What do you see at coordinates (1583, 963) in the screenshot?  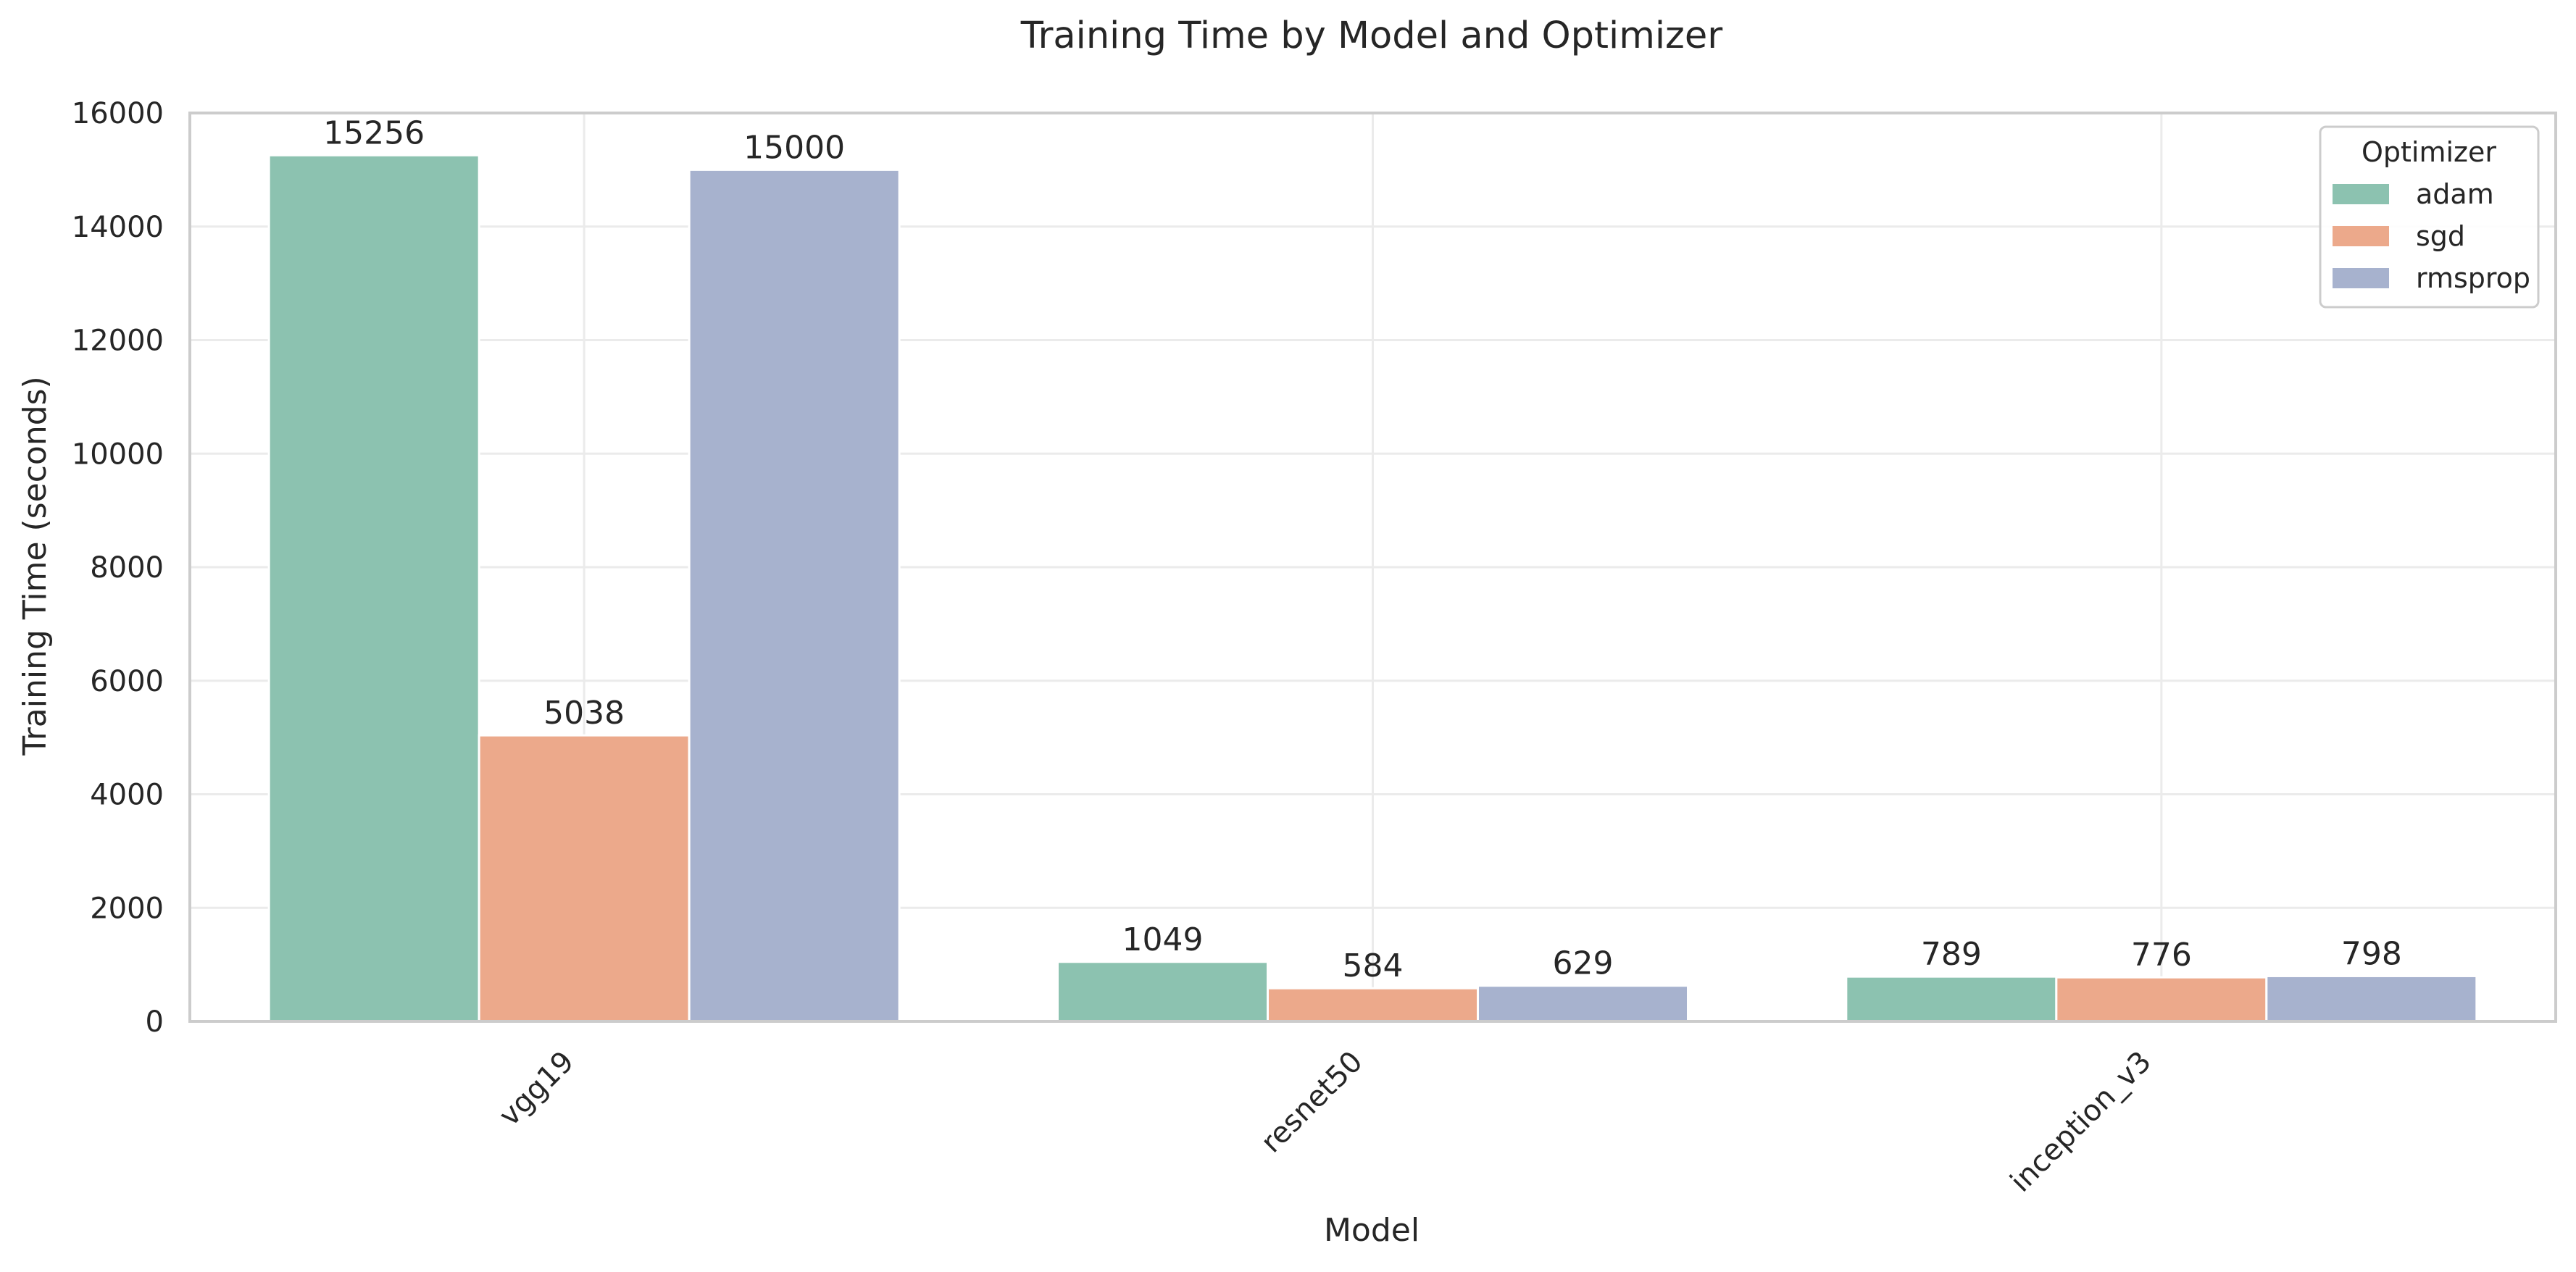 I see `bar-value-label: 629` at bounding box center [1583, 963].